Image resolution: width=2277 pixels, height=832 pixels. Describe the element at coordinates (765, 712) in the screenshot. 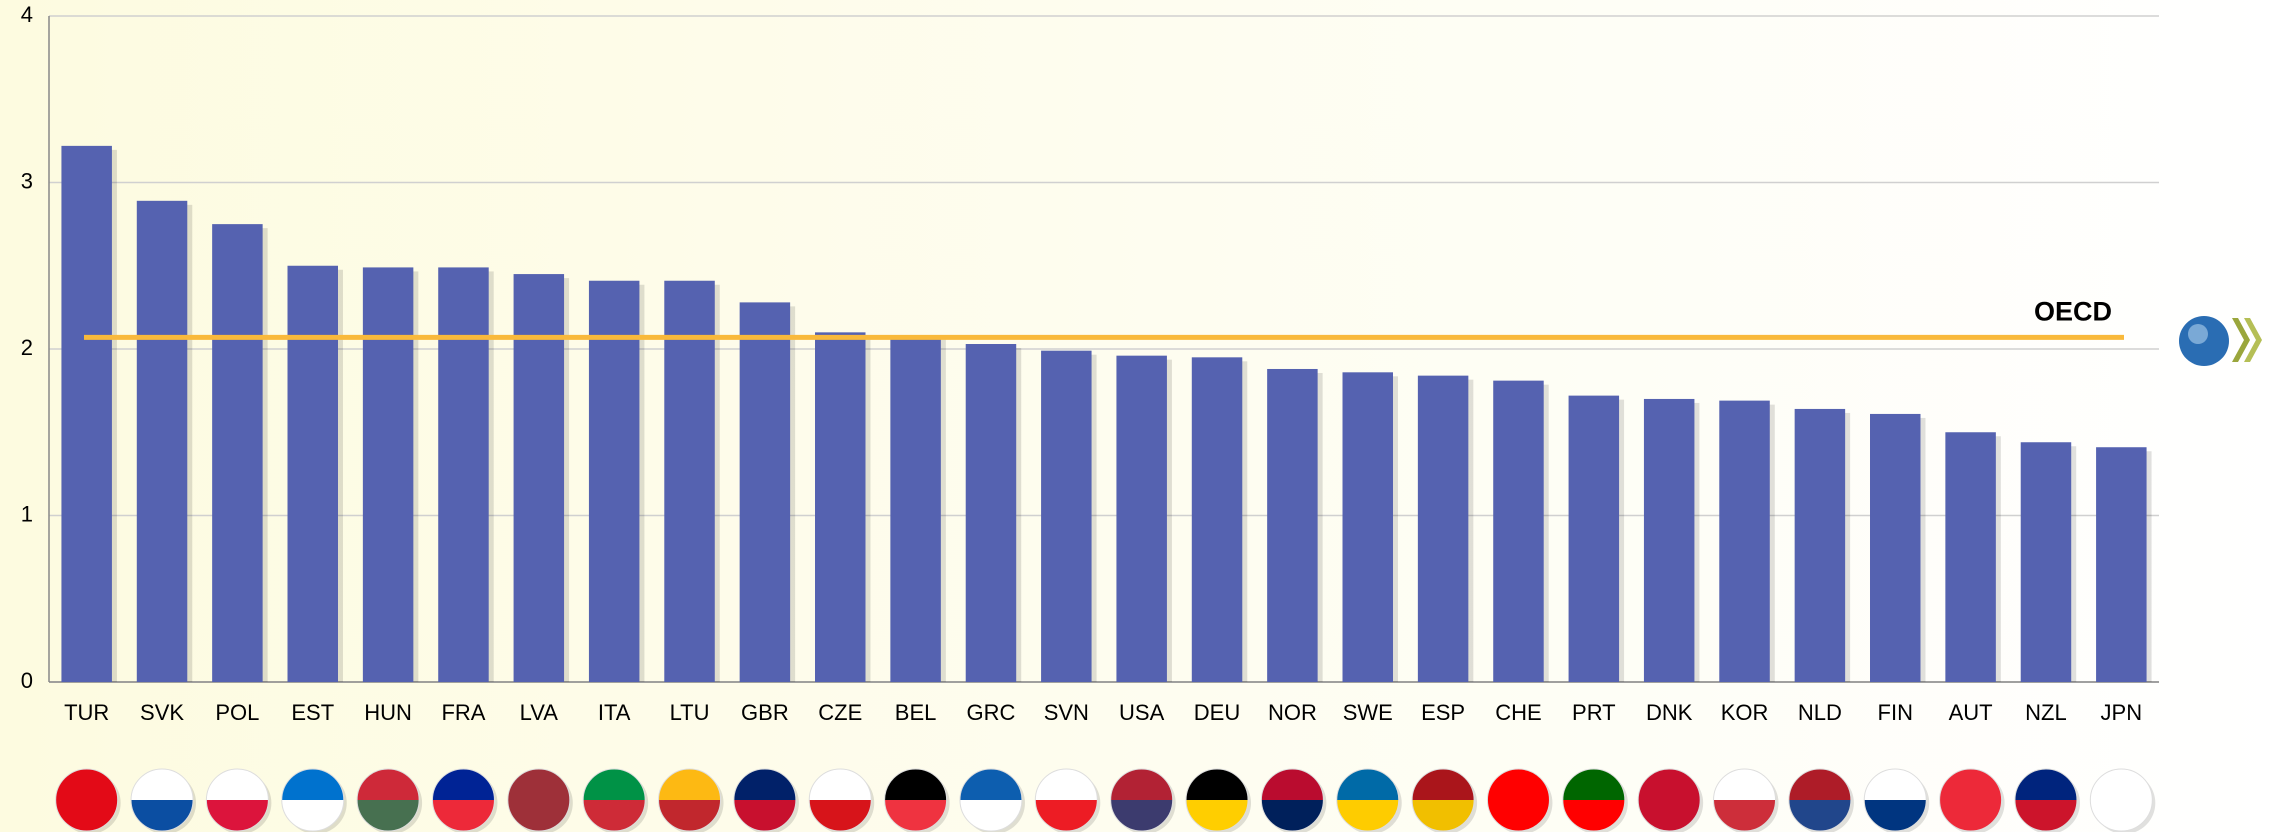

I see `x-tick-label: GBR` at that location.